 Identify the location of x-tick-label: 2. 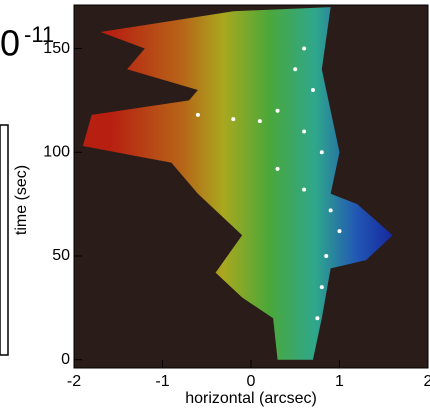
(427, 381).